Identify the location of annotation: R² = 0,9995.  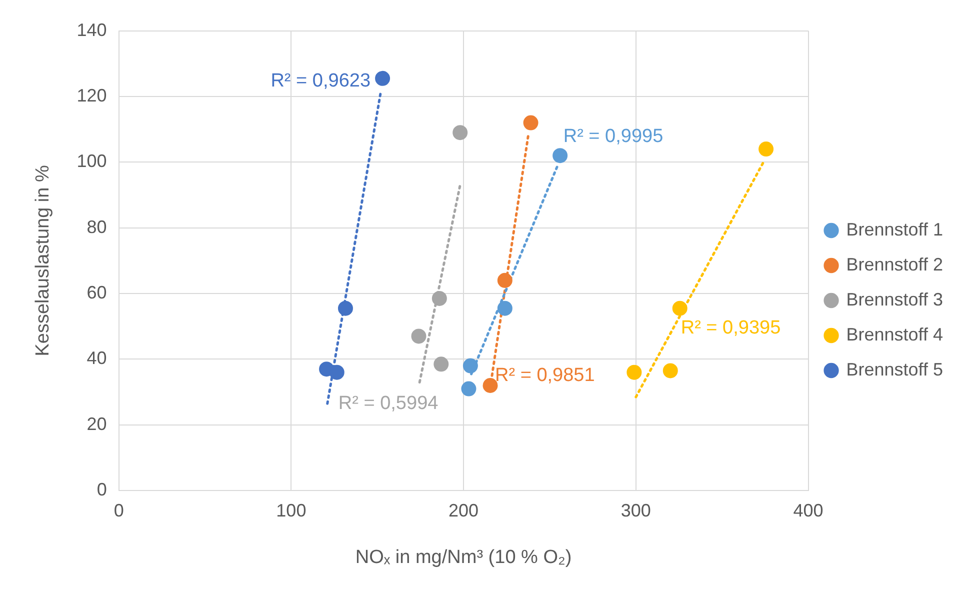
(613, 137).